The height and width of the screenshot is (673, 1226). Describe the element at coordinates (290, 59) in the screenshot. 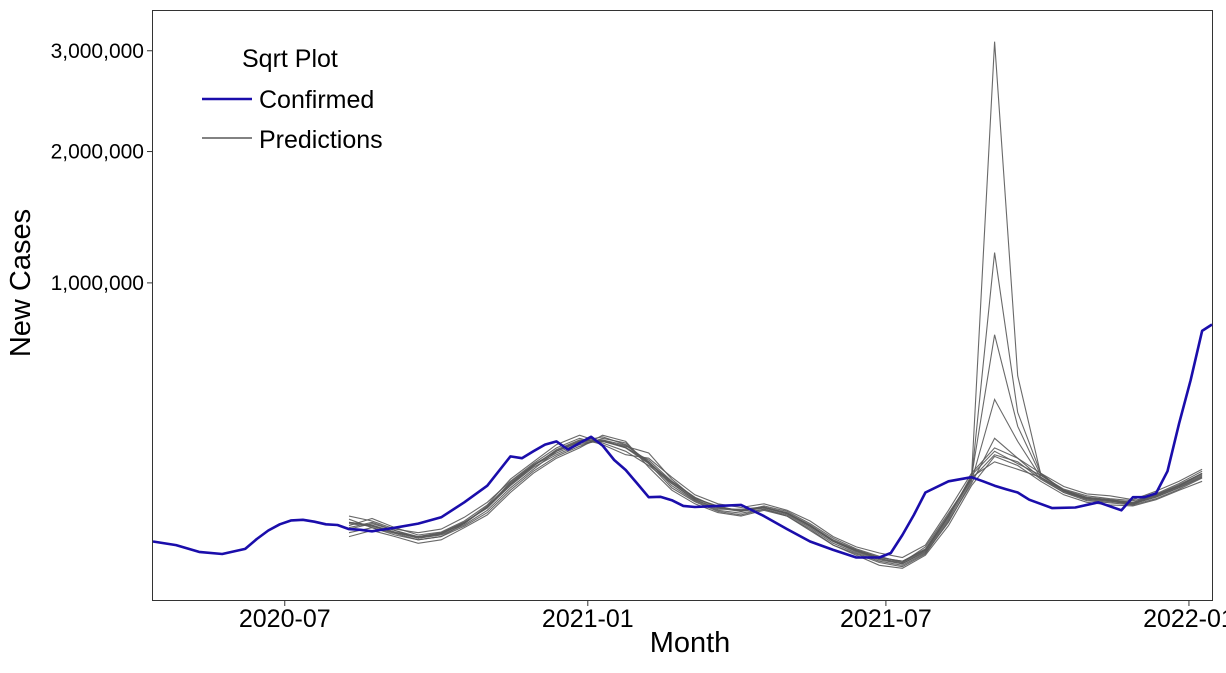

I see `legend-title: Sqrt Plot` at that location.